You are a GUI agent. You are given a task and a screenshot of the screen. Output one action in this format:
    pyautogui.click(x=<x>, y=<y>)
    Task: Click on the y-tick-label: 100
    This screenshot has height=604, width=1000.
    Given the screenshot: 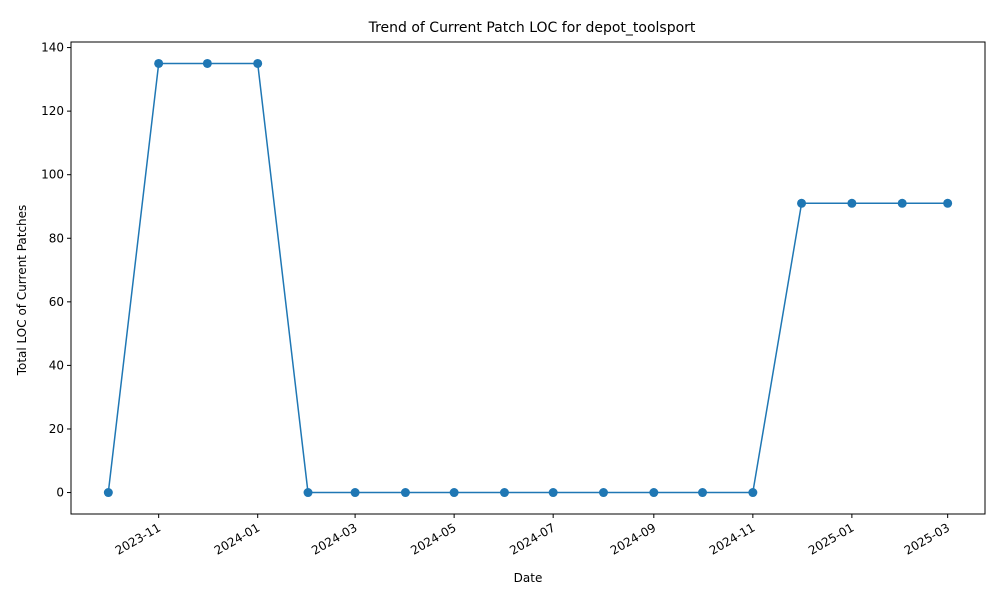 What is the action you would take?
    pyautogui.click(x=52, y=175)
    